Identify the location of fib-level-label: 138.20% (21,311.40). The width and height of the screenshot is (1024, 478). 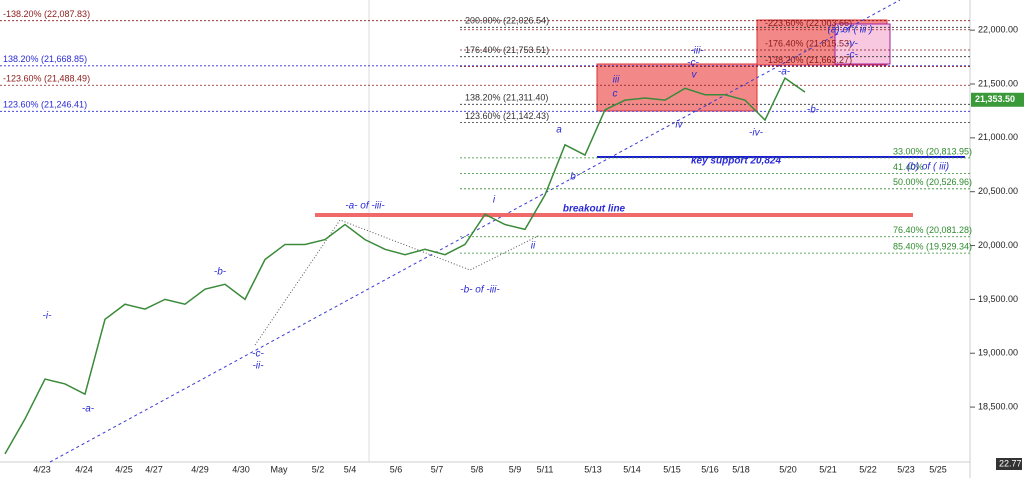
(506, 98).